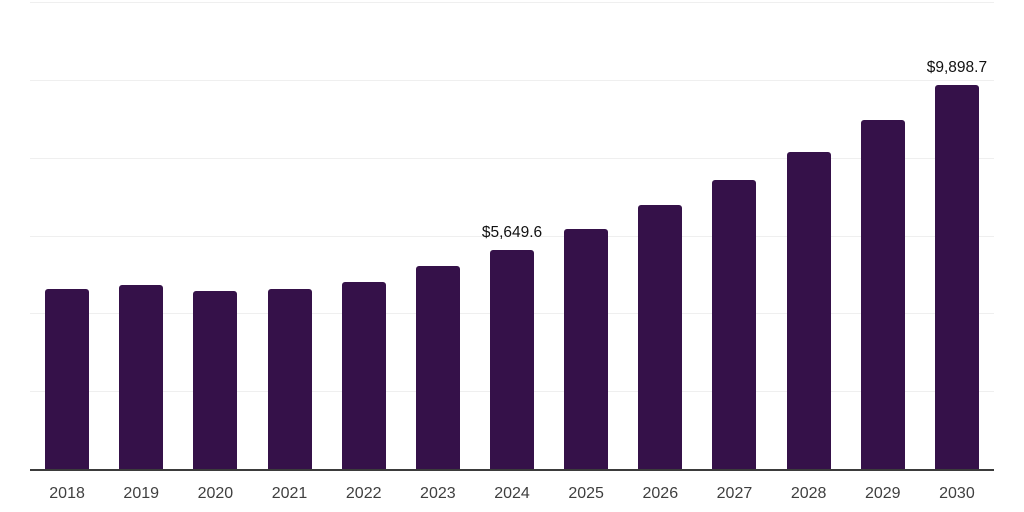 This screenshot has height=512, width=1024. What do you see at coordinates (957, 67) in the screenshot?
I see `data-label-2030: $9,898.7` at bounding box center [957, 67].